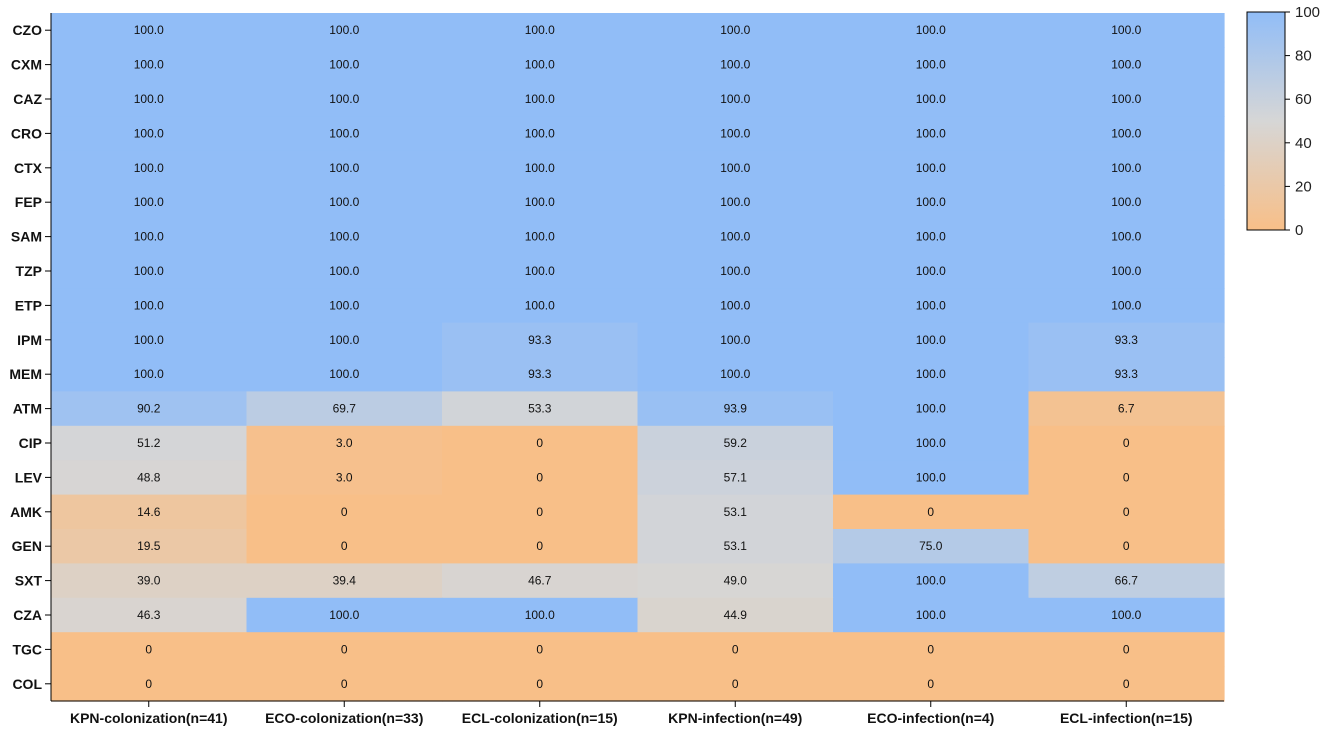 This screenshot has width=1325, height=737. I want to click on column-label: ECO-colonization(n=33), so click(344, 718).